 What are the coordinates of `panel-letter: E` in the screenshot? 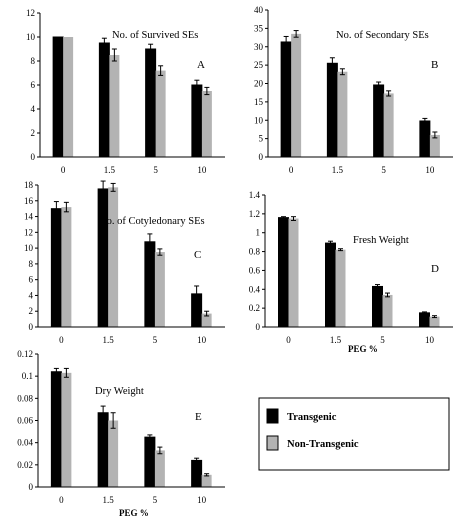 It's located at (198, 417).